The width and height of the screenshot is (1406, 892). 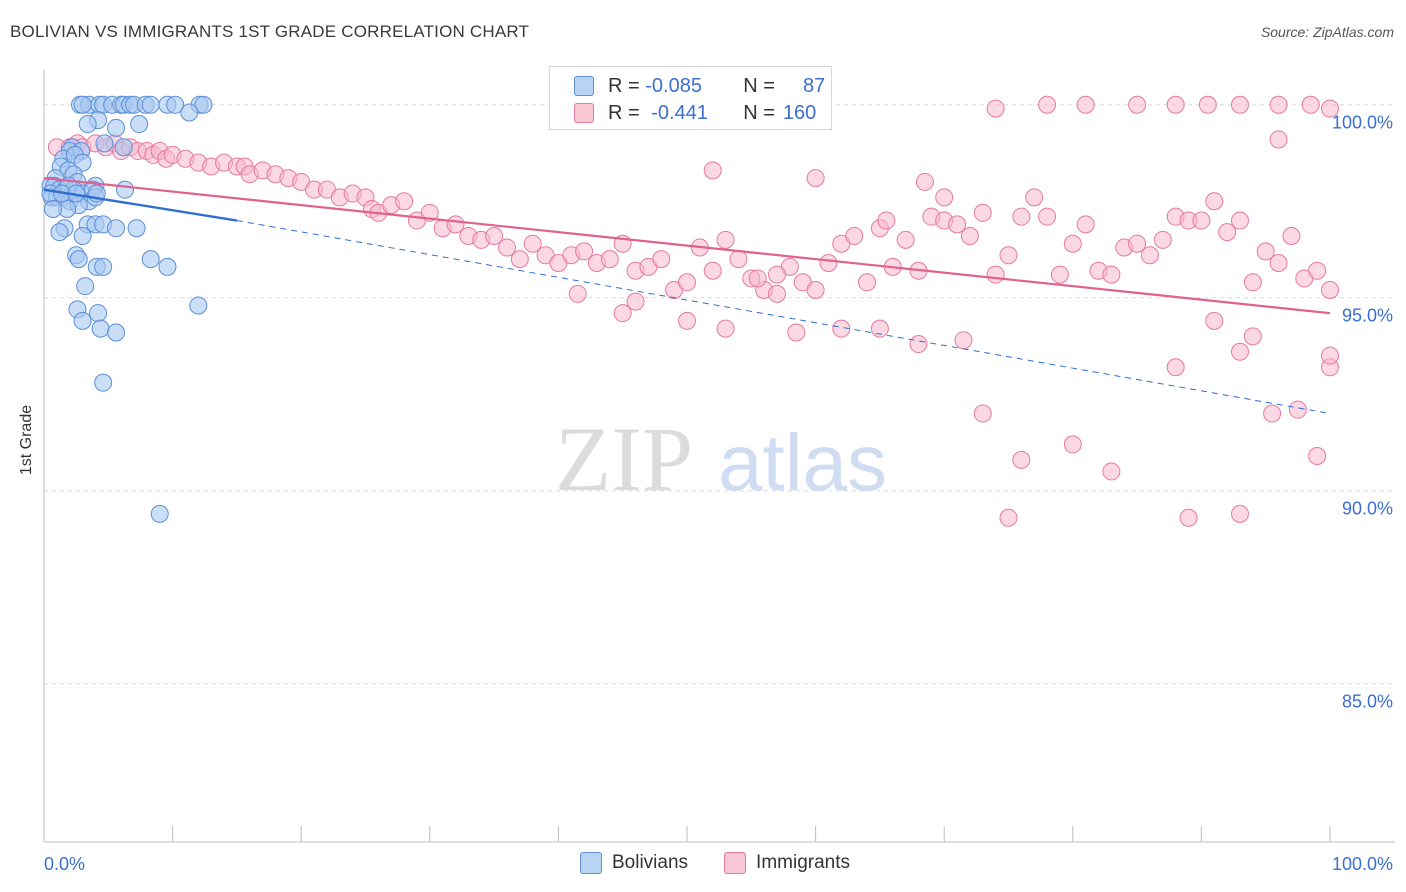 I want to click on y-tick-label: 100.0%, so click(x=1362, y=123).